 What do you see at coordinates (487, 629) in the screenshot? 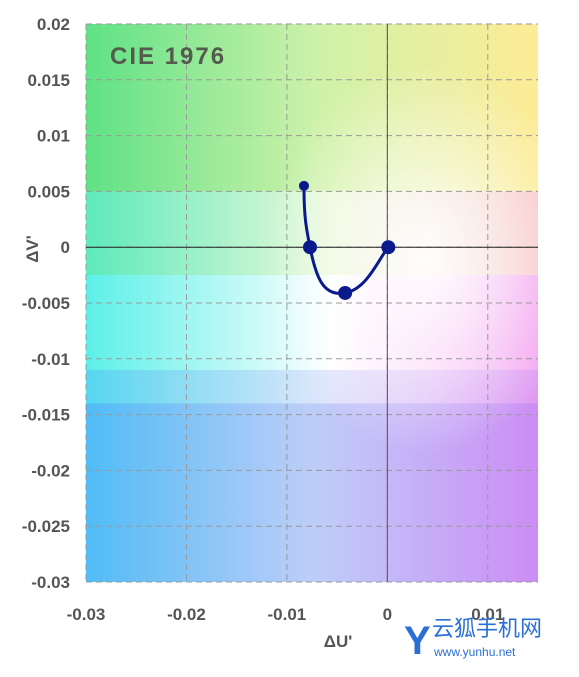
I see `watermark-name: 云狐手机网` at bounding box center [487, 629].